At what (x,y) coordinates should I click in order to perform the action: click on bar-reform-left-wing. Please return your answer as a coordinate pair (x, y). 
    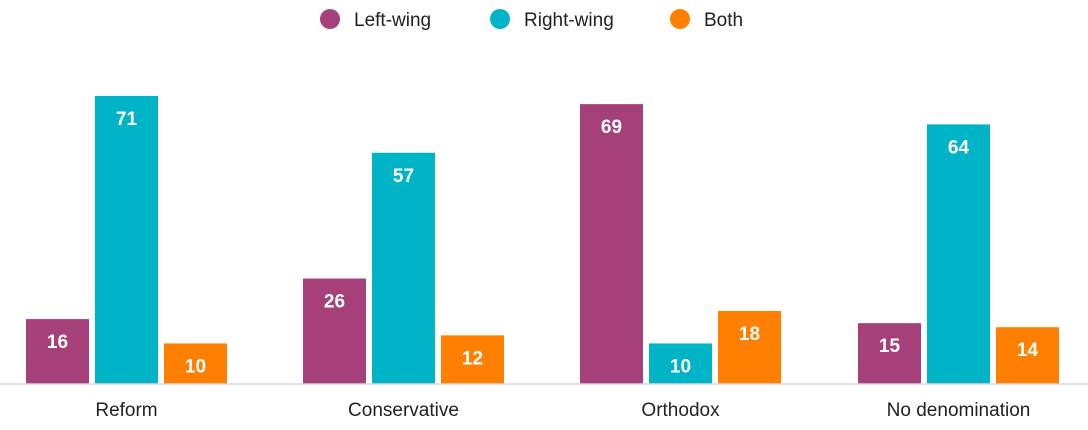
    Looking at the image, I should click on (57, 351).